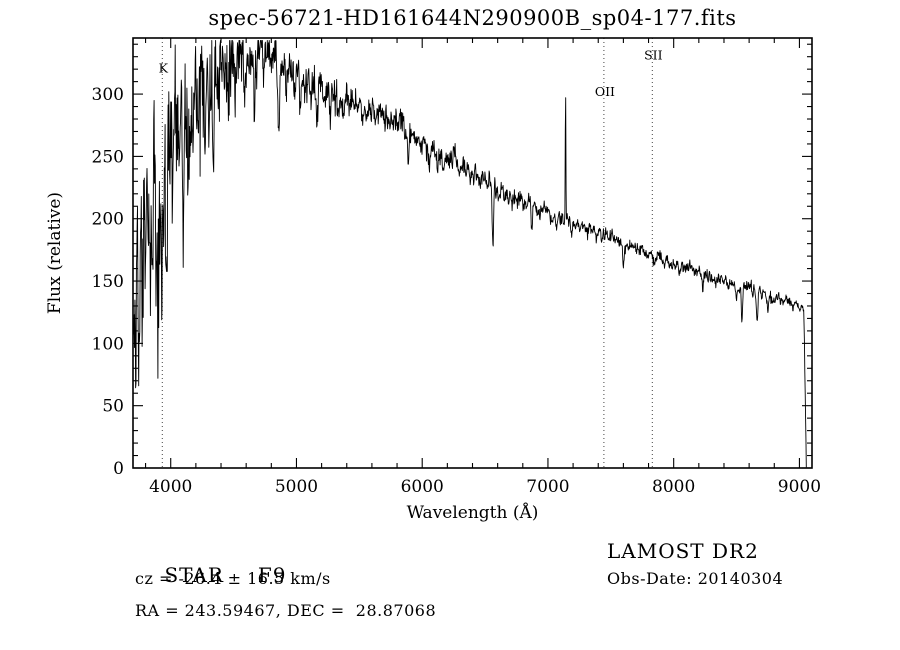 The image size is (900, 650). Describe the element at coordinates (683, 551) in the screenshot. I see `survey-label: LAMOST DR2` at that location.